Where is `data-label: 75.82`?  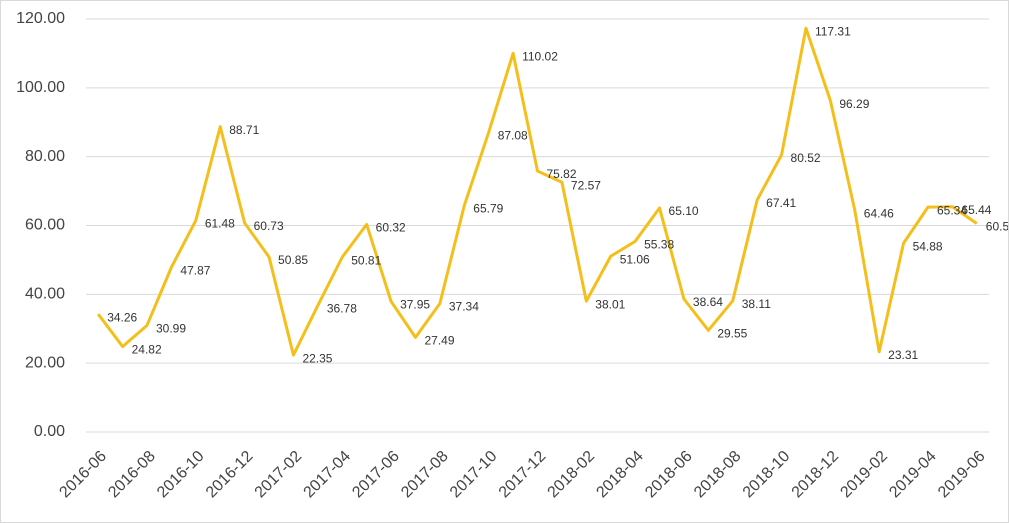 data-label: 75.82 is located at coordinates (562, 174).